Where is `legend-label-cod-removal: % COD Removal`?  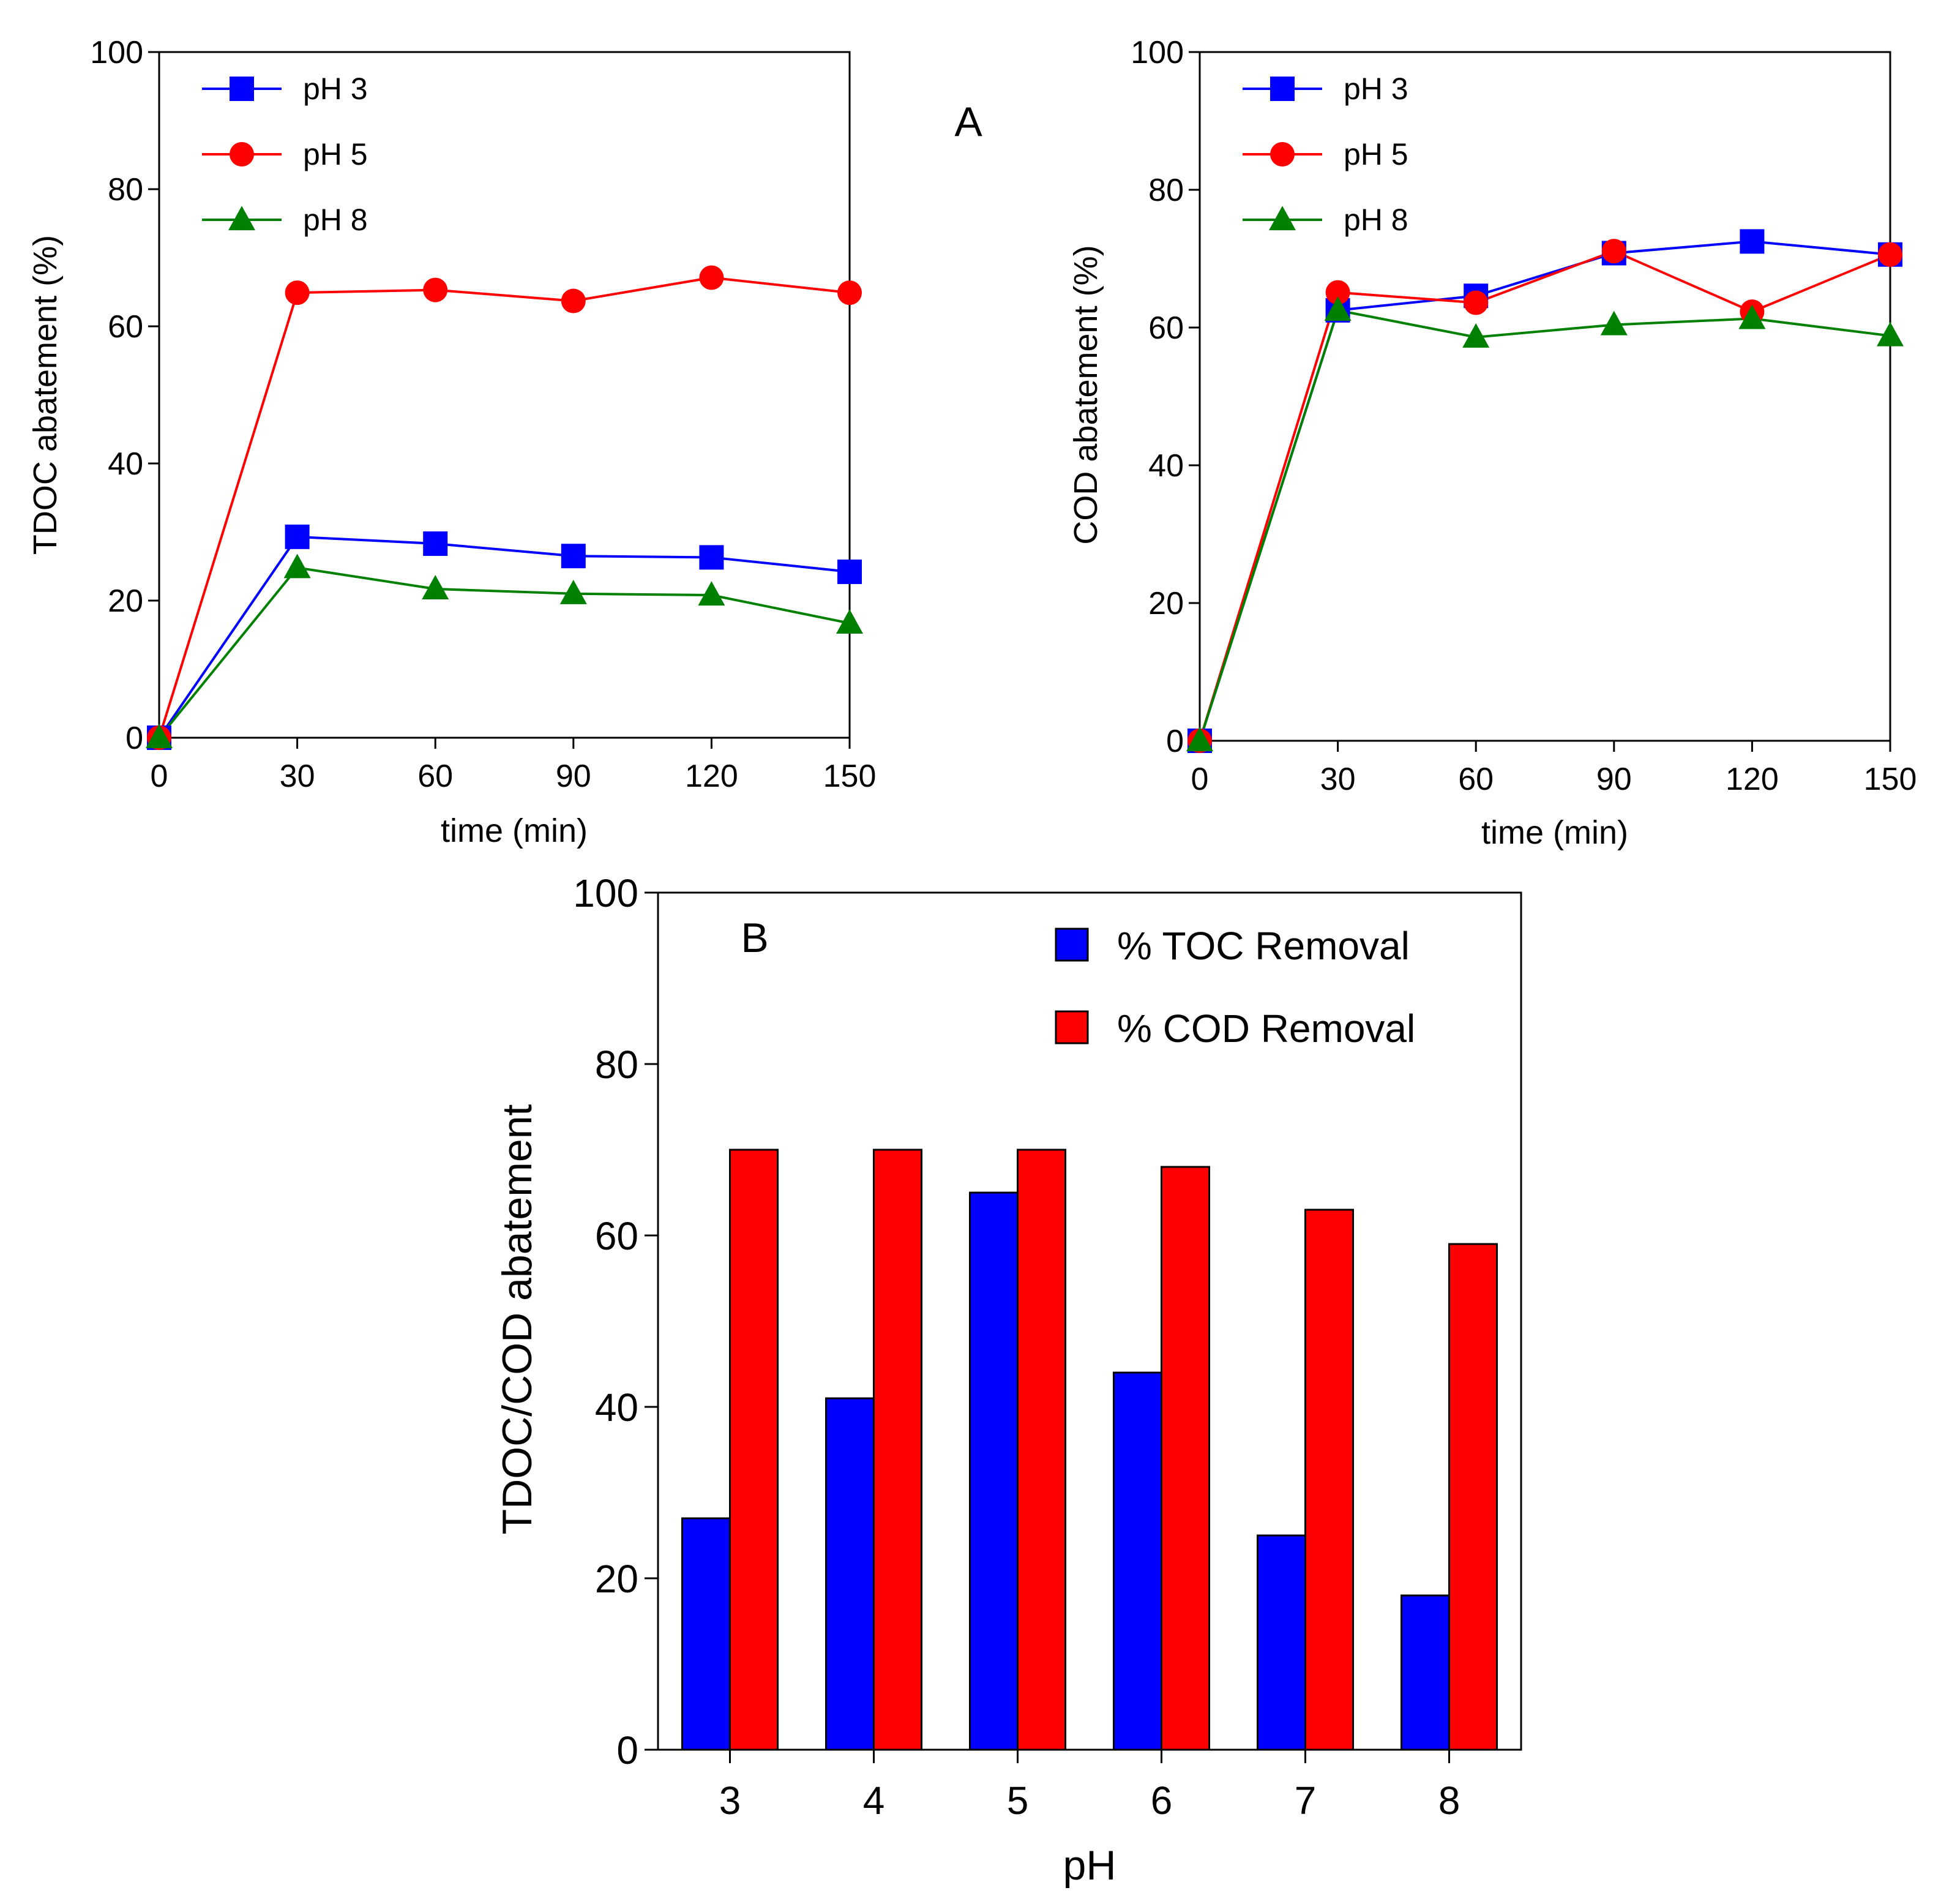 legend-label-cod-removal: % COD Removal is located at coordinates (1266, 1028).